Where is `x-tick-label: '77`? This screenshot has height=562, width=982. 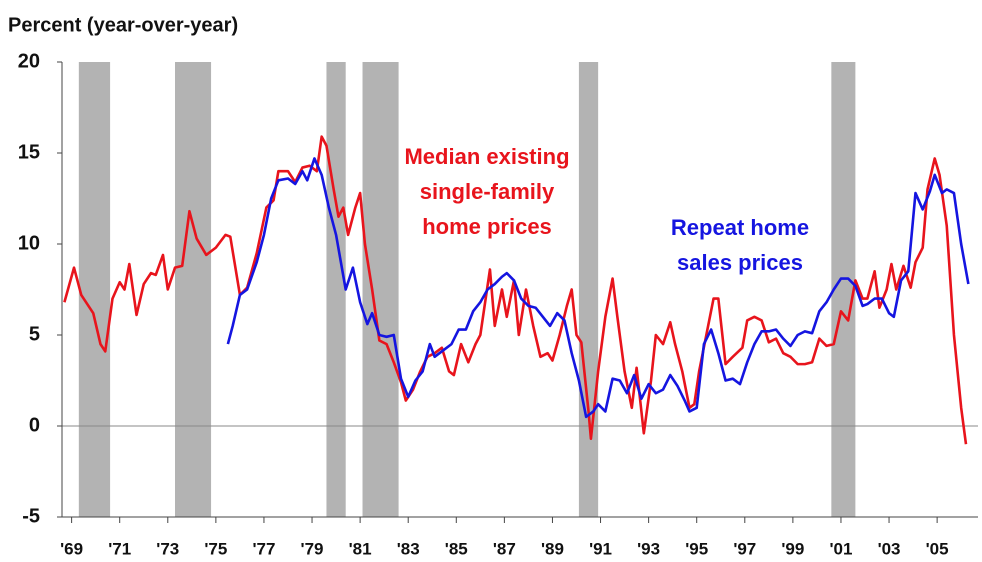 x-tick-label: '77 is located at coordinates (263, 548).